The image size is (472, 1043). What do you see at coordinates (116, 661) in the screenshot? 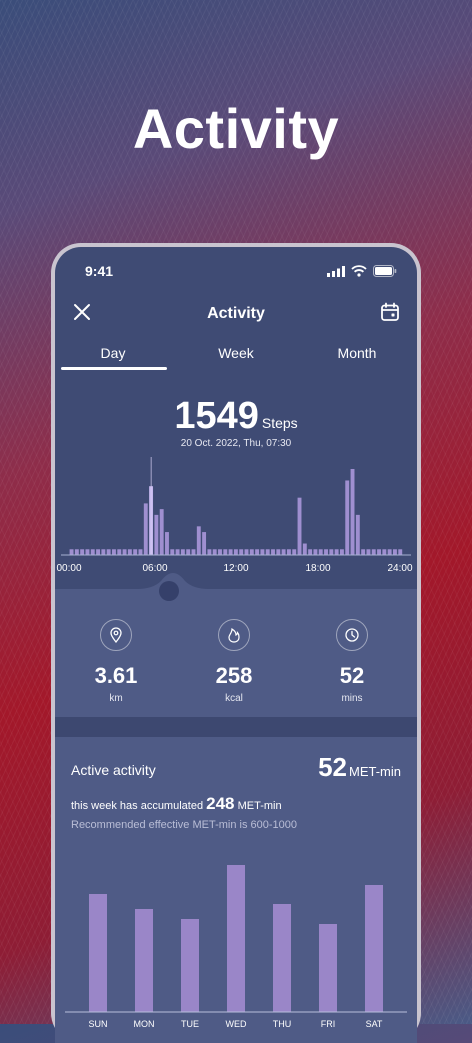
I see `metric-distance: 3.61 km` at bounding box center [116, 661].